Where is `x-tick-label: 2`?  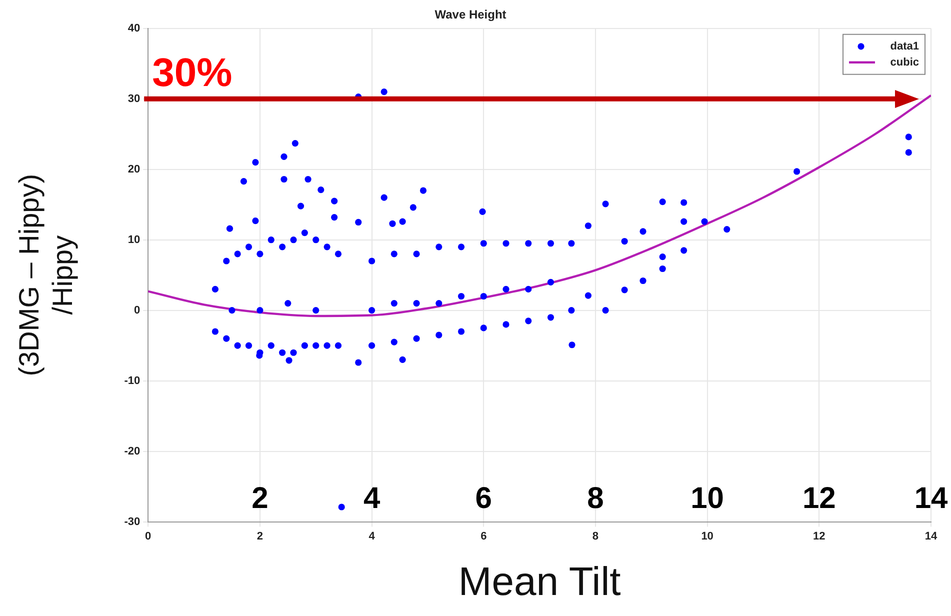 x-tick-label: 2 is located at coordinates (260, 536).